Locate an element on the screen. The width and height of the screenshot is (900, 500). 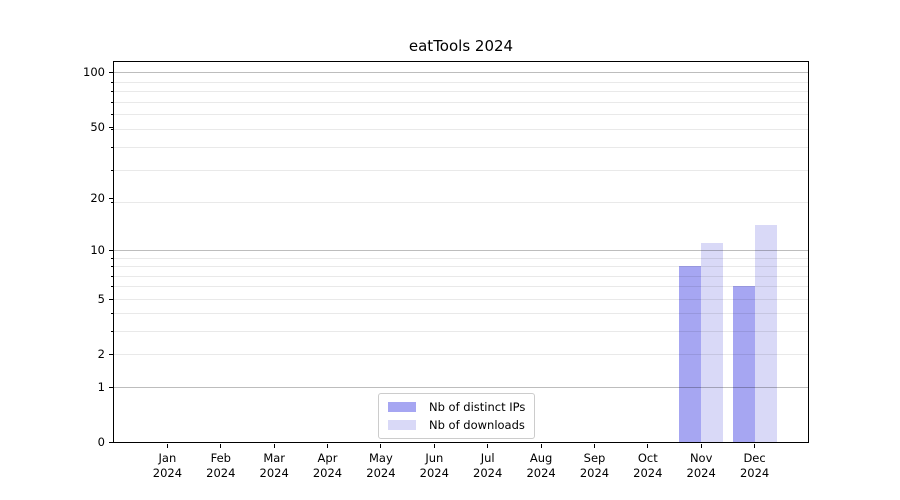
y-tick-label: 1 is located at coordinates (101, 386).